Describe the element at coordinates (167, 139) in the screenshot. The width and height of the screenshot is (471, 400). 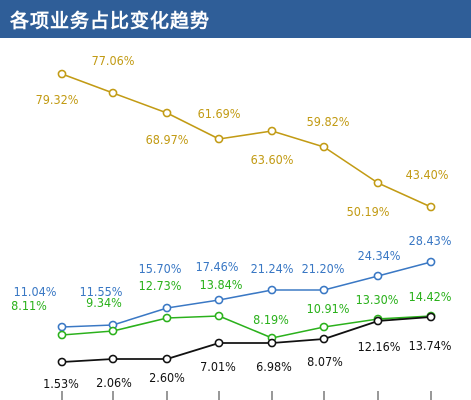
I see `data-label: 68.97%` at that location.